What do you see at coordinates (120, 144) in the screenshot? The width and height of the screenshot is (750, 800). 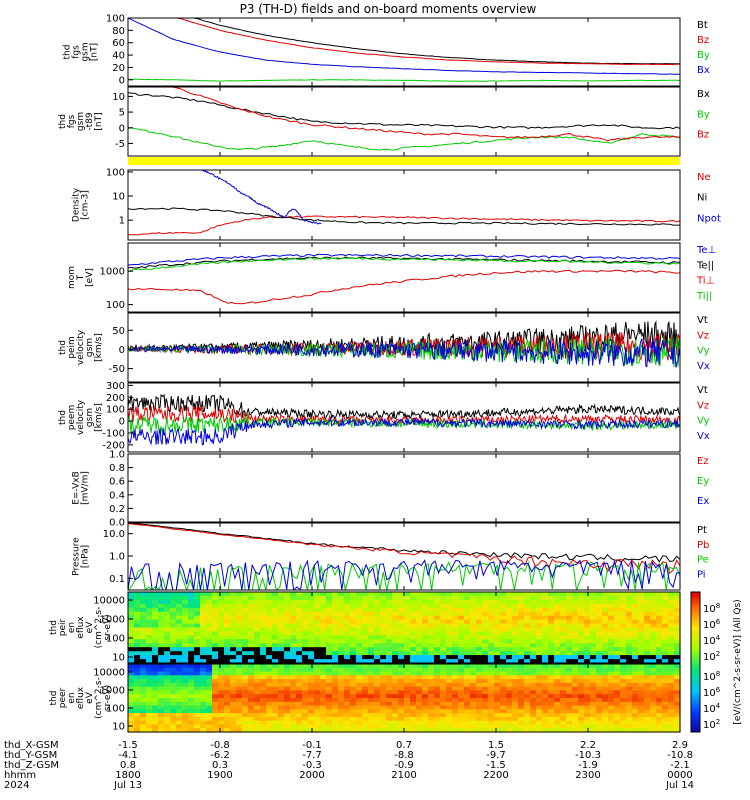 I see `y-tick-label: -5` at bounding box center [120, 144].